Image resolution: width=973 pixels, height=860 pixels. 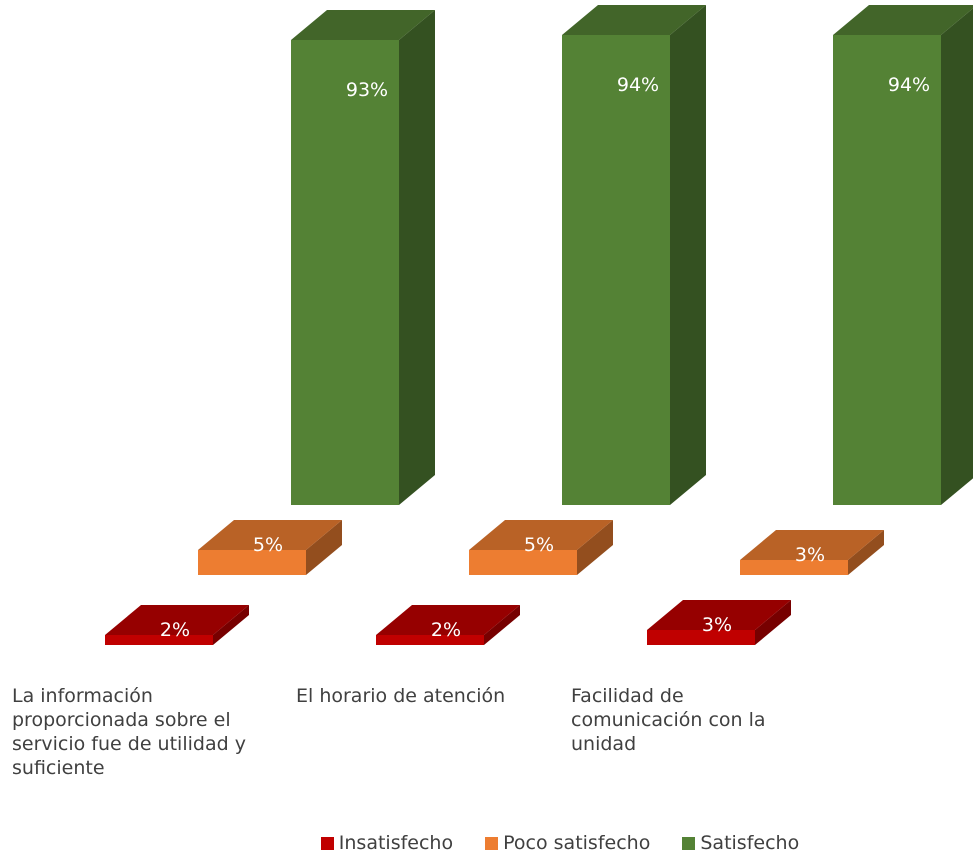 What do you see at coordinates (689, 843) in the screenshot?
I see `legend-swatch-satisfecho` at bounding box center [689, 843].